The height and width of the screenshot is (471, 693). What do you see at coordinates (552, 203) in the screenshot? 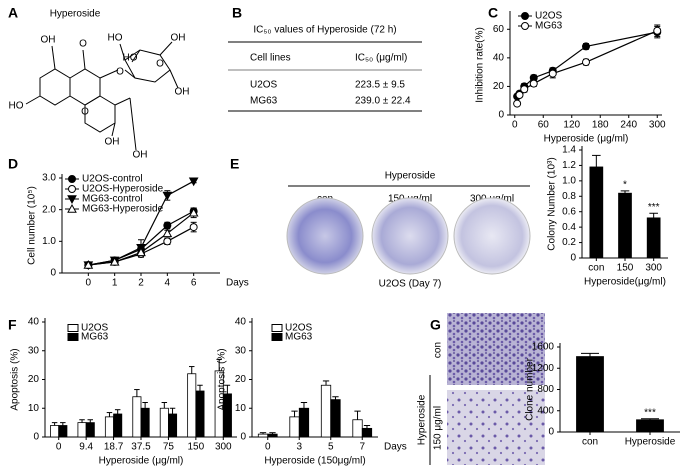
I see `y-axis-label: Colony Number (10³)` at bounding box center [552, 203].